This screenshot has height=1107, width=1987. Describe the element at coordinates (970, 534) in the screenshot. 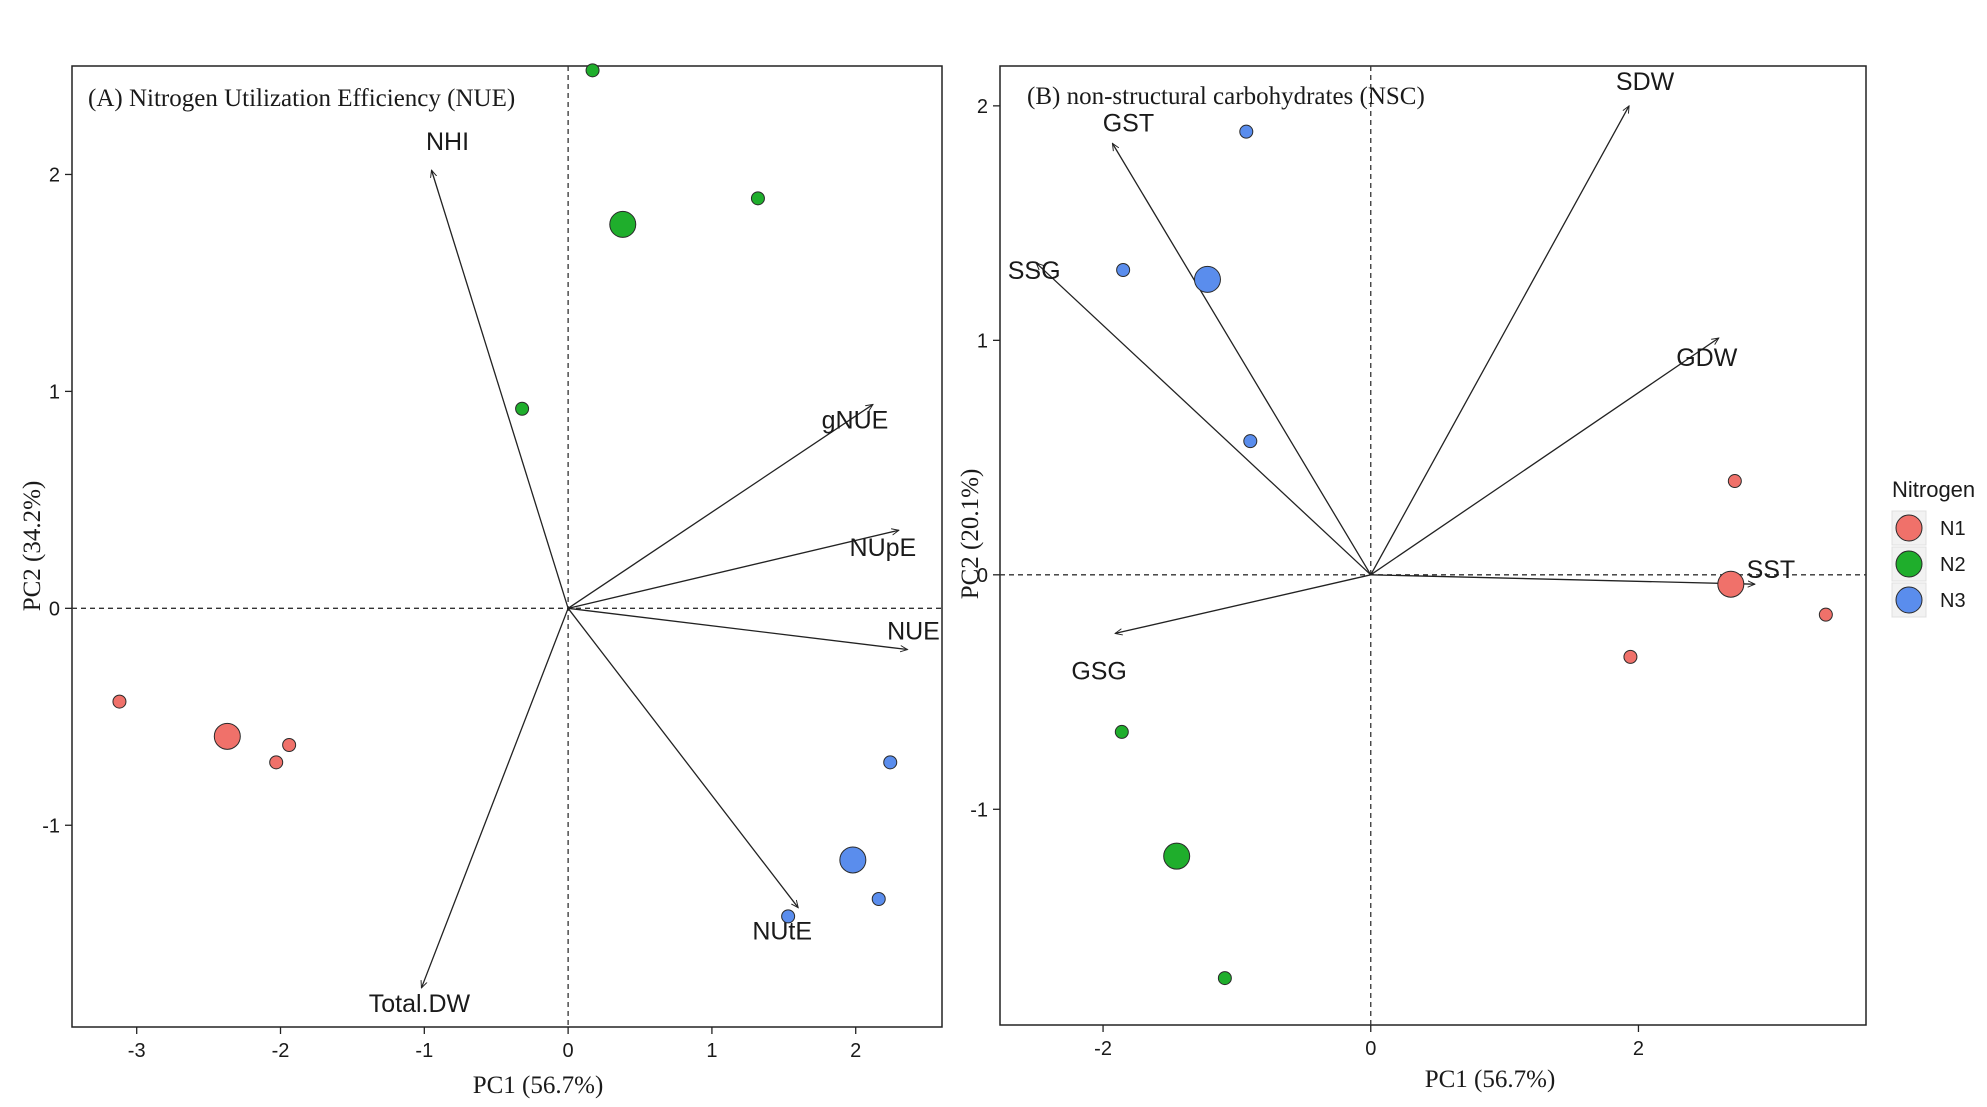

I see `panel-b-y-axis-label: PC2 (20.1%)` at that location.